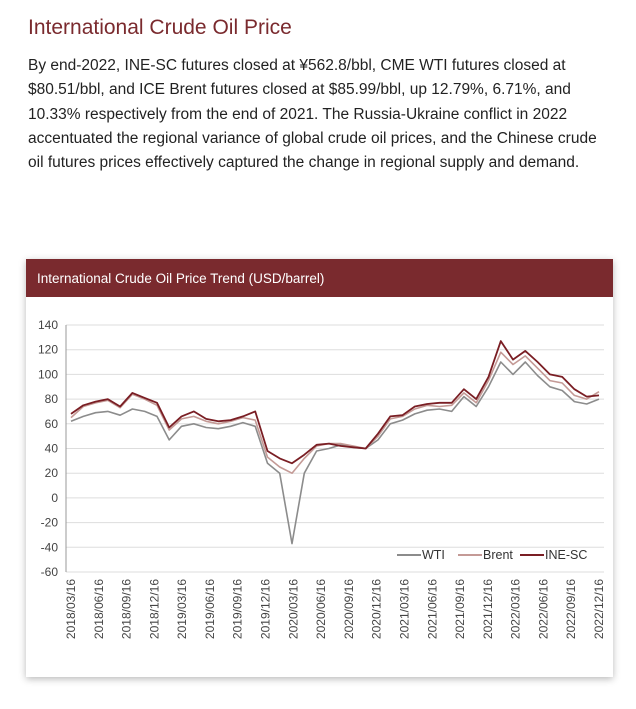  Describe the element at coordinates (266, 609) in the screenshot. I see `x-tick-label: 2019/12/16` at that location.